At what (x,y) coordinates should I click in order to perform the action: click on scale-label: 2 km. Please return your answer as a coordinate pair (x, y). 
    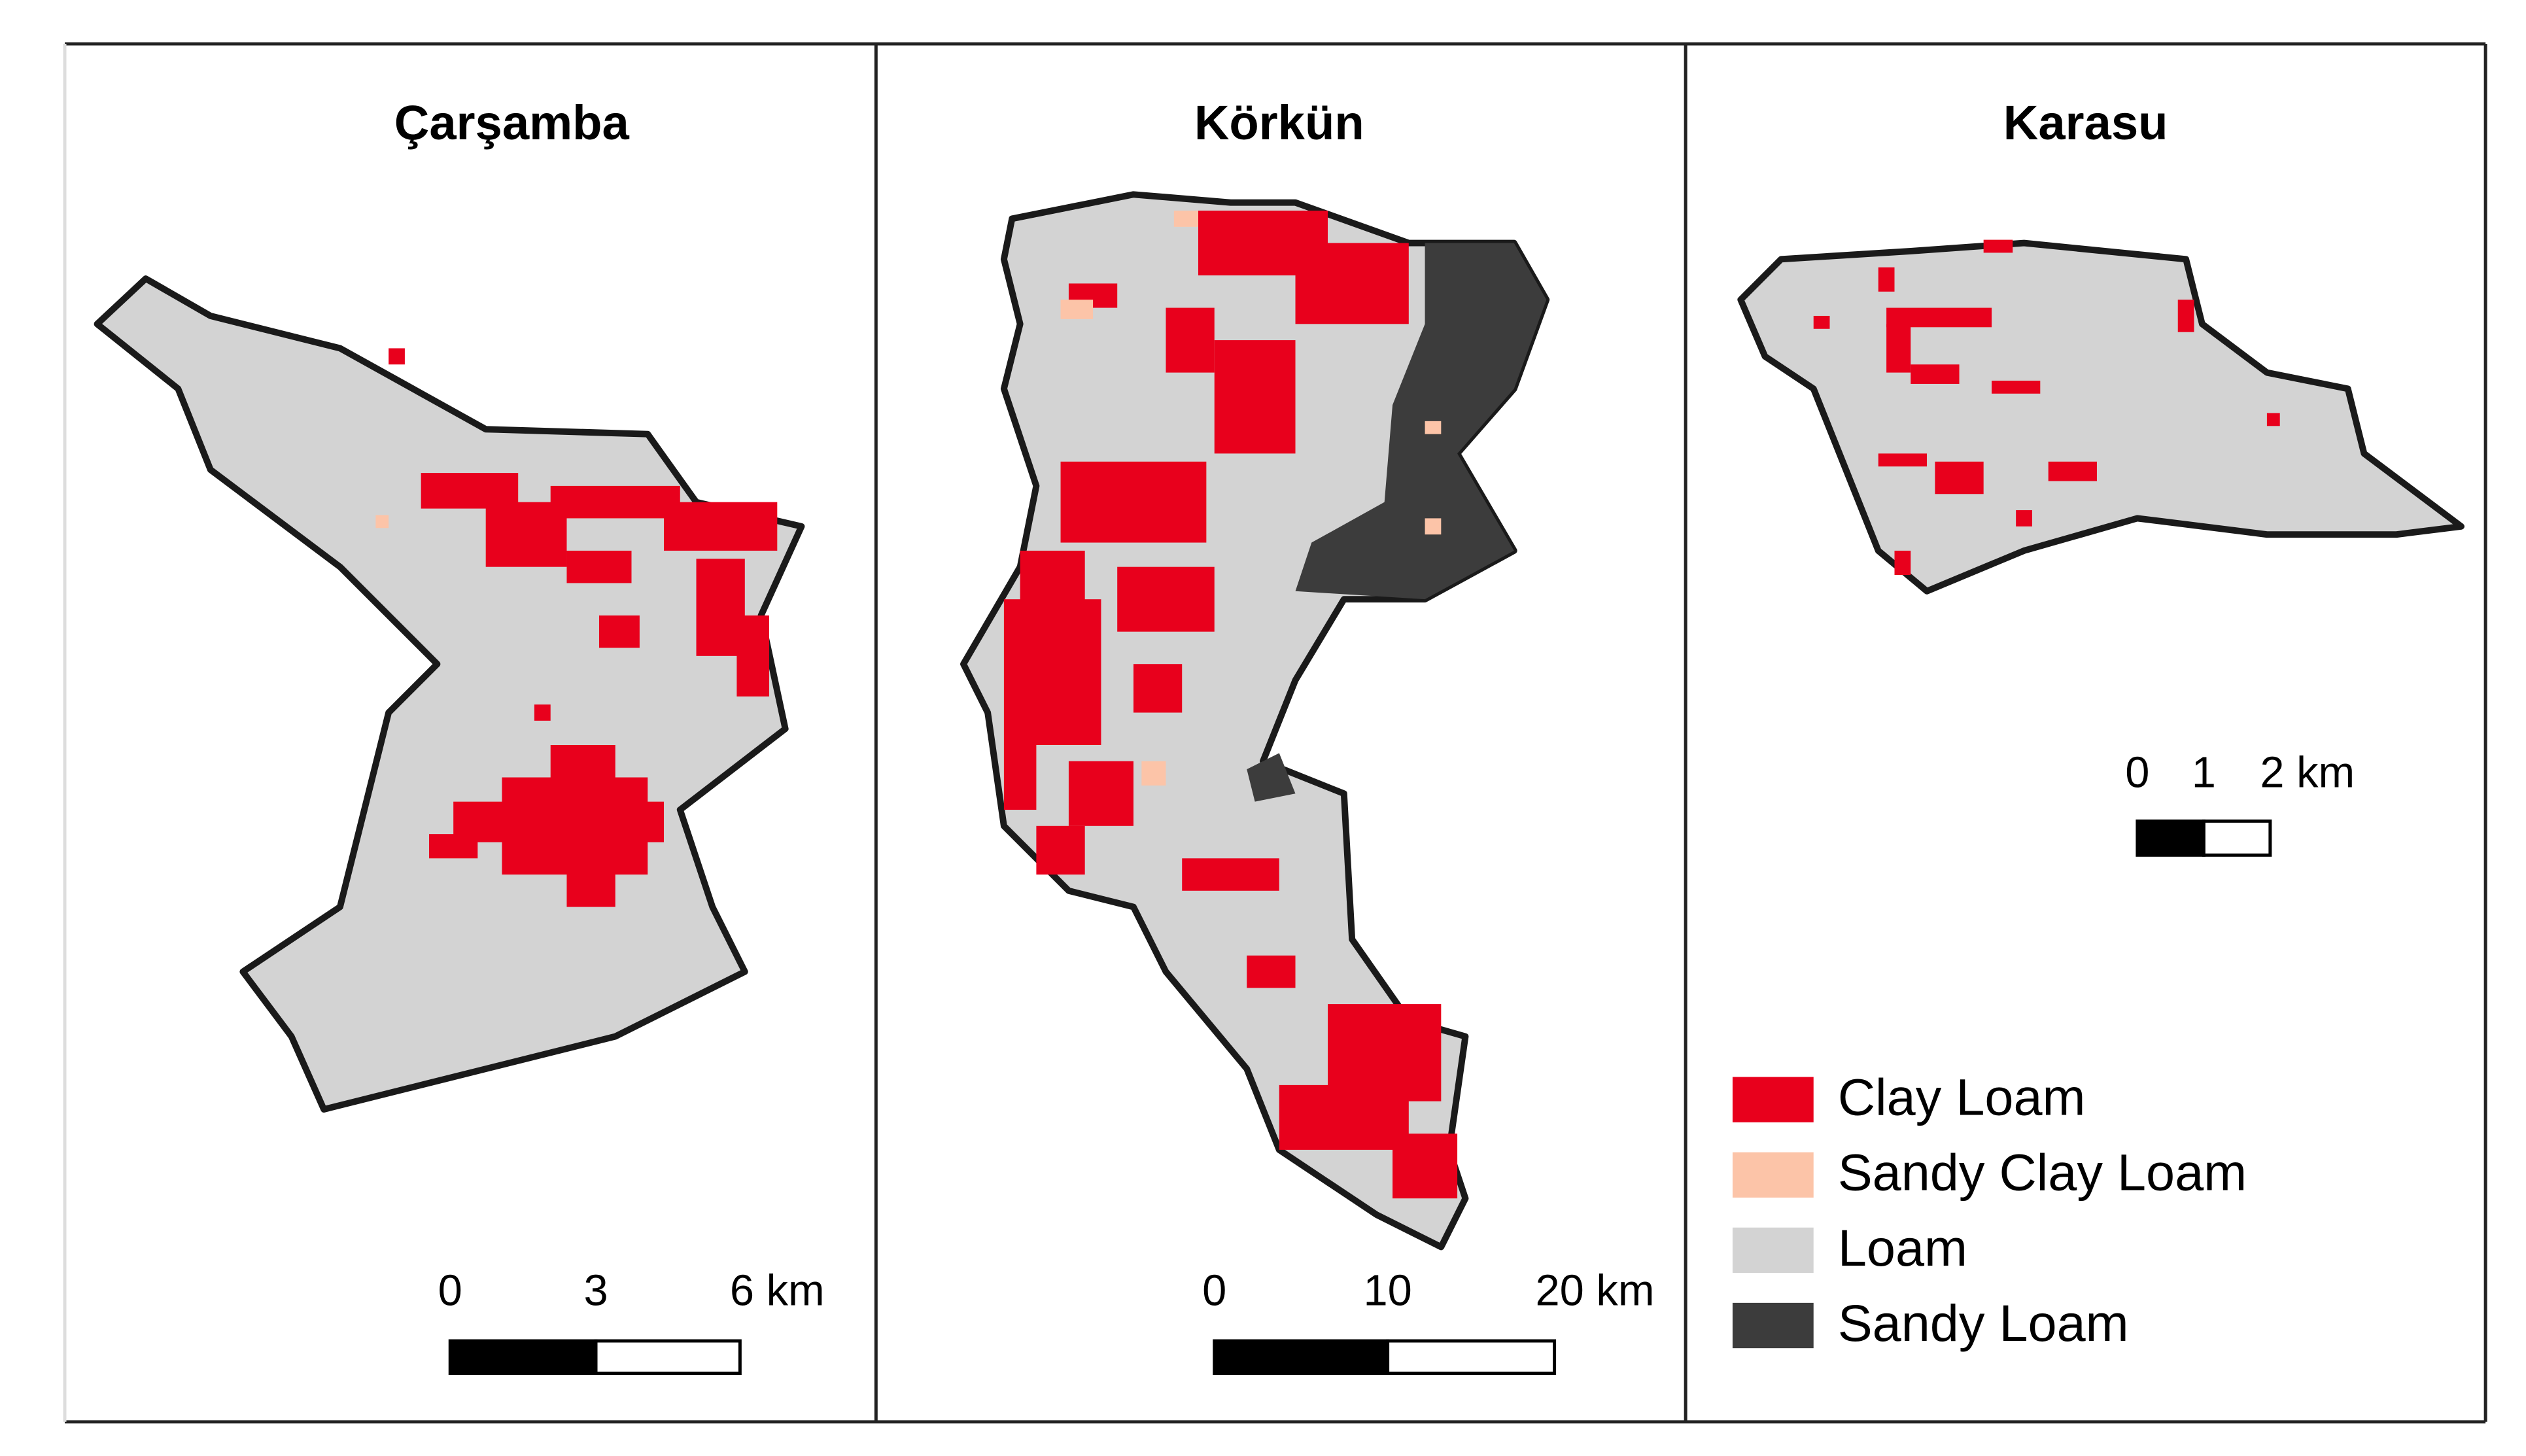
    Looking at the image, I should click on (2308, 772).